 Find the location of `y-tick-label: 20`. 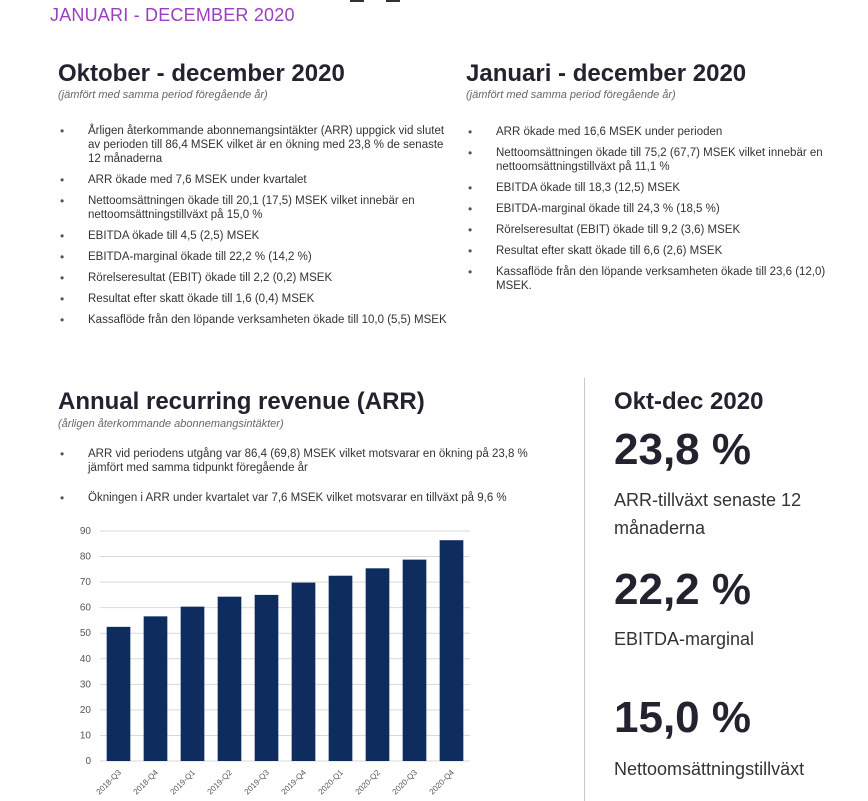

y-tick-label: 20 is located at coordinates (86, 710).